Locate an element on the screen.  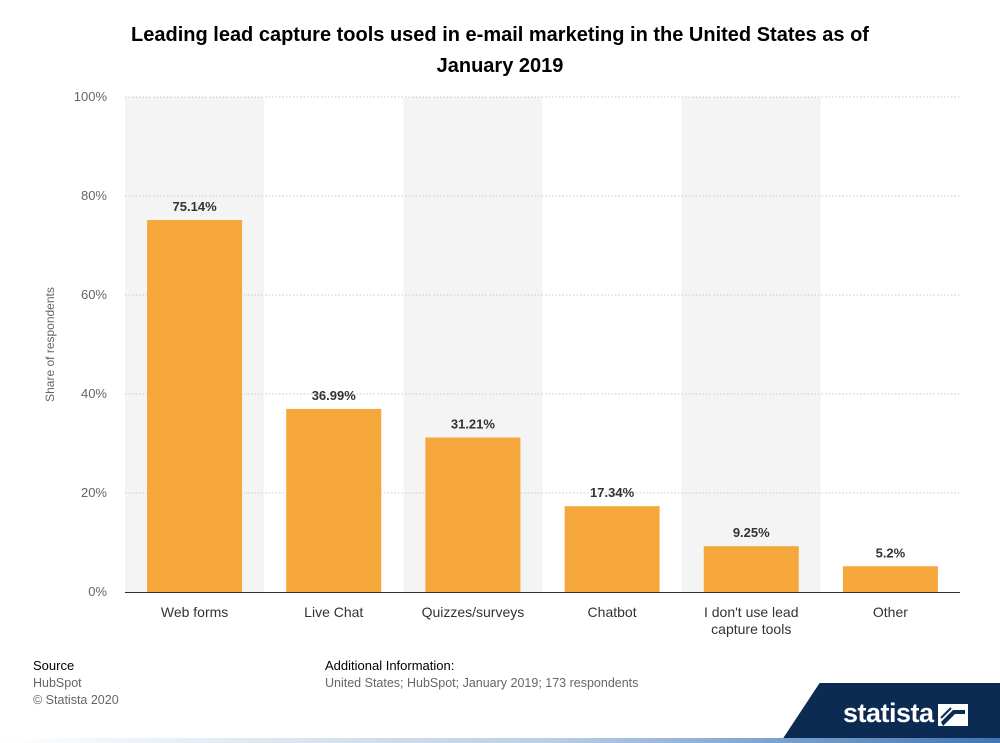
y-tick-label: 100% is located at coordinates (91, 96).